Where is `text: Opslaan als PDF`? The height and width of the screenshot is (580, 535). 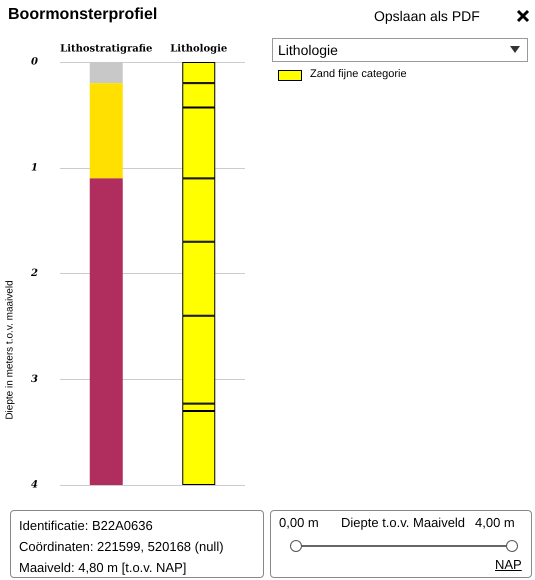
text: Opslaan als PDF is located at coordinates (427, 16).